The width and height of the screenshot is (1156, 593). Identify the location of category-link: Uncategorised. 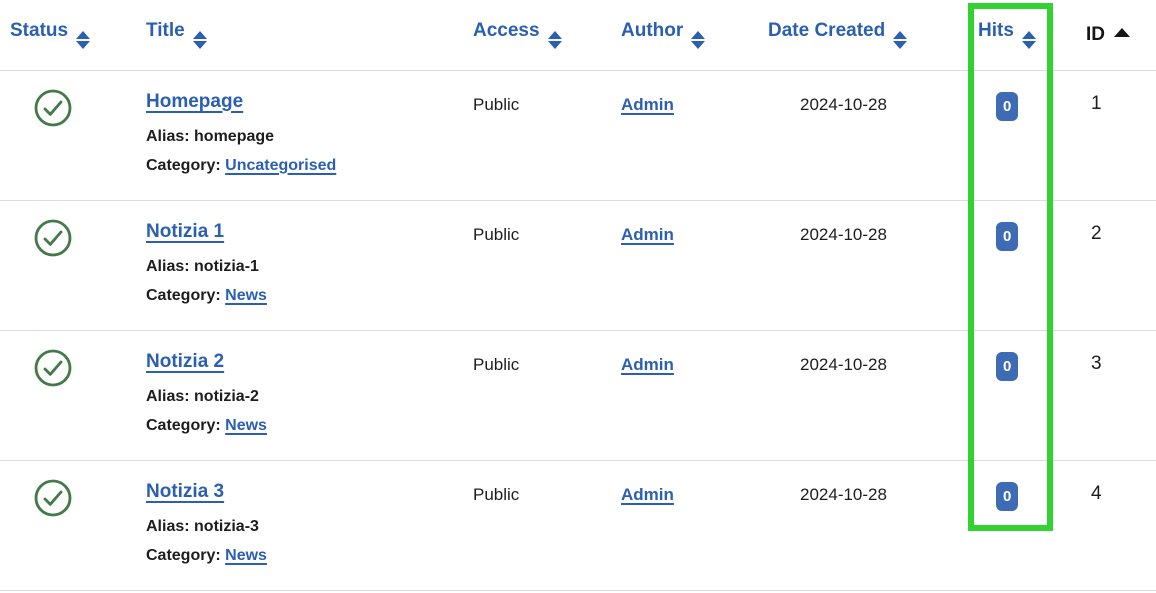
(281, 165).